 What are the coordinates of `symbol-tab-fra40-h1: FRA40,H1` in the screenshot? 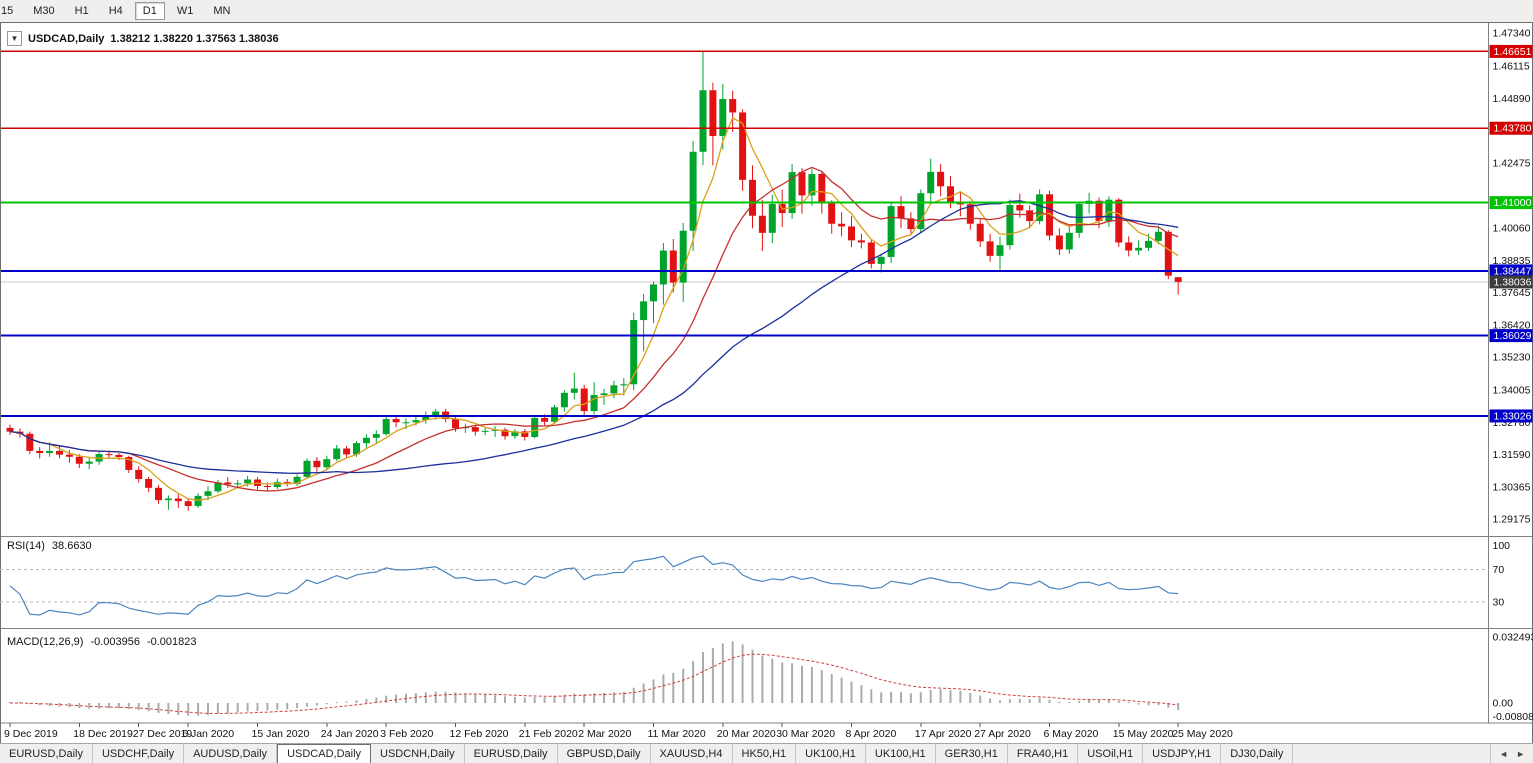 It's located at (1043, 753).